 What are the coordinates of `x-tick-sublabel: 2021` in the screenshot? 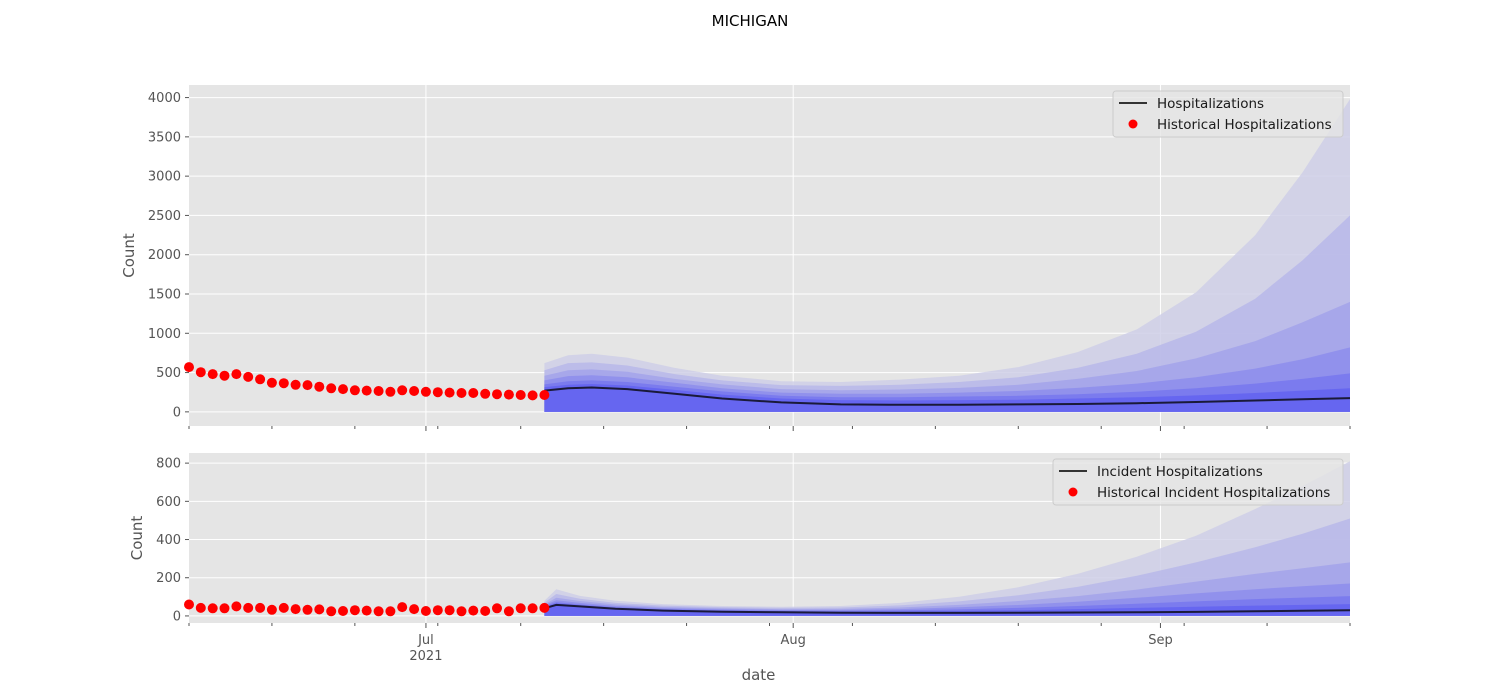 It's located at (425, 656).